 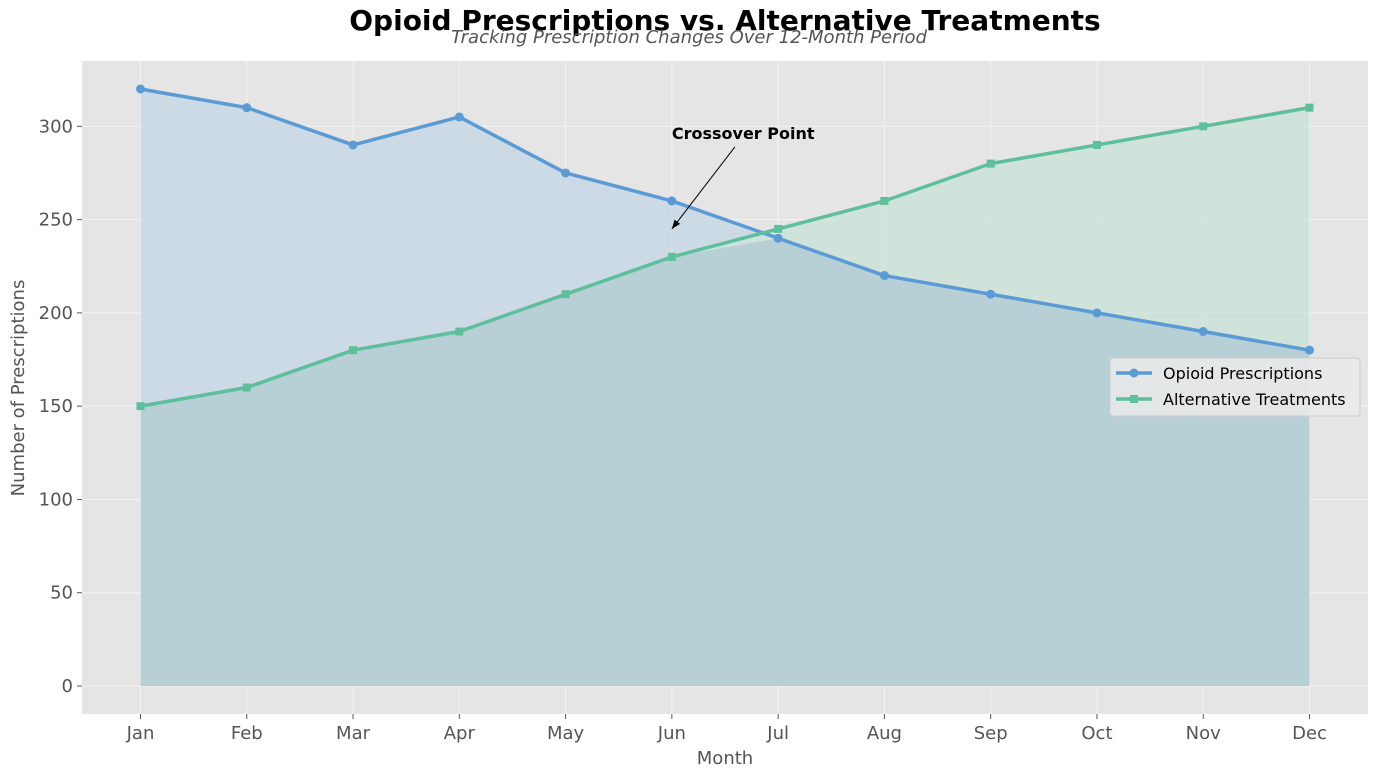 I want to click on y-tick-label: 0, so click(x=67, y=686).